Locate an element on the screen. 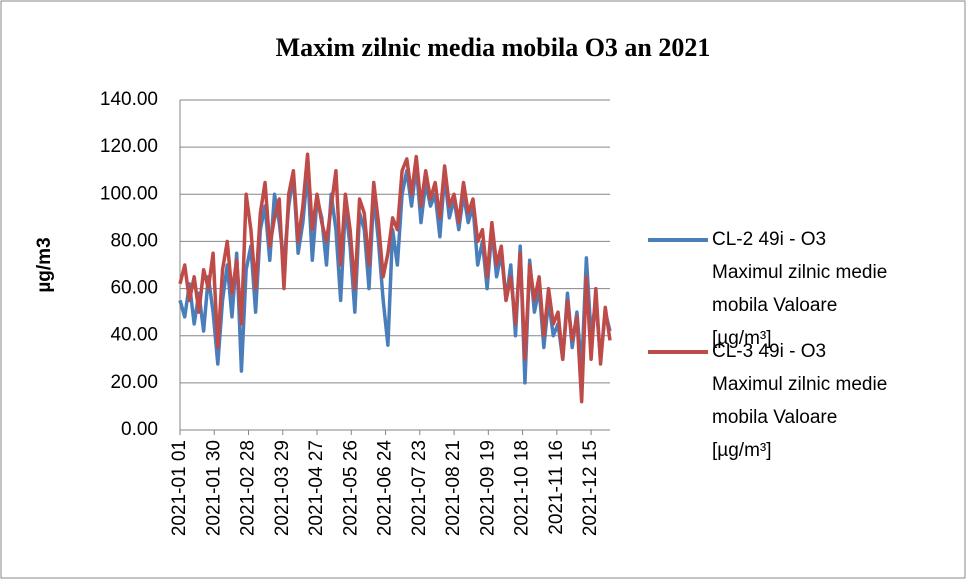 This screenshot has width=966, height=579. y-tick-label: 140.00 is located at coordinates (129, 99).